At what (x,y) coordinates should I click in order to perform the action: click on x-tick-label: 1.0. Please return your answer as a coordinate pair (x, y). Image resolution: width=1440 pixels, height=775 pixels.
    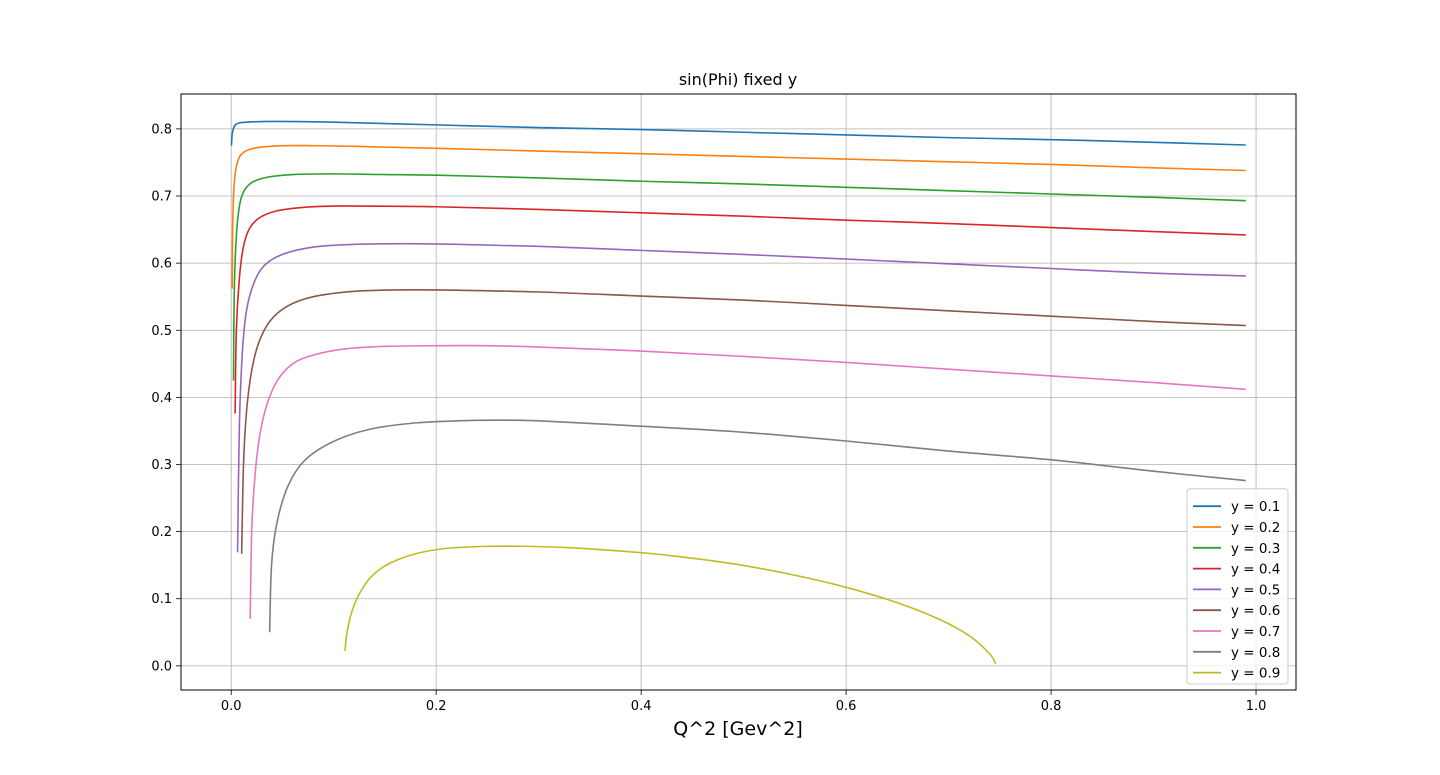
    Looking at the image, I should click on (1256, 706).